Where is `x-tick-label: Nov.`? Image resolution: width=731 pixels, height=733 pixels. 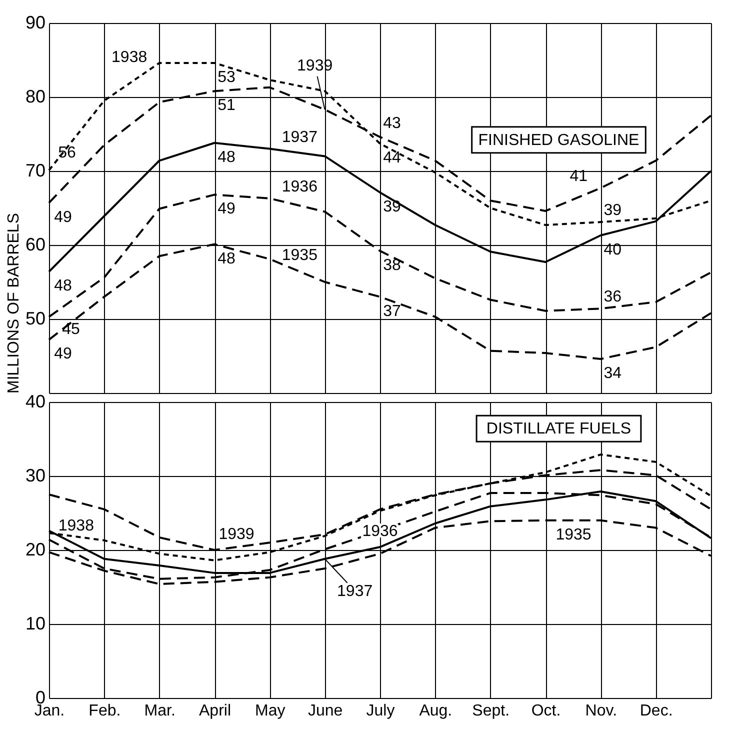 x-tick-label: Nov. is located at coordinates (601, 711).